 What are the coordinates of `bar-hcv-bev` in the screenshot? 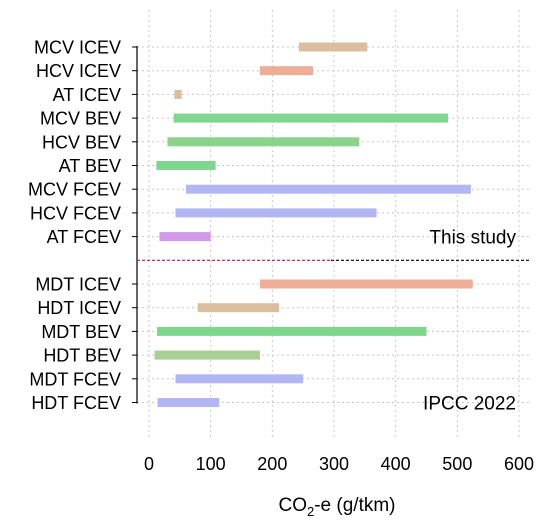 It's located at (263, 142).